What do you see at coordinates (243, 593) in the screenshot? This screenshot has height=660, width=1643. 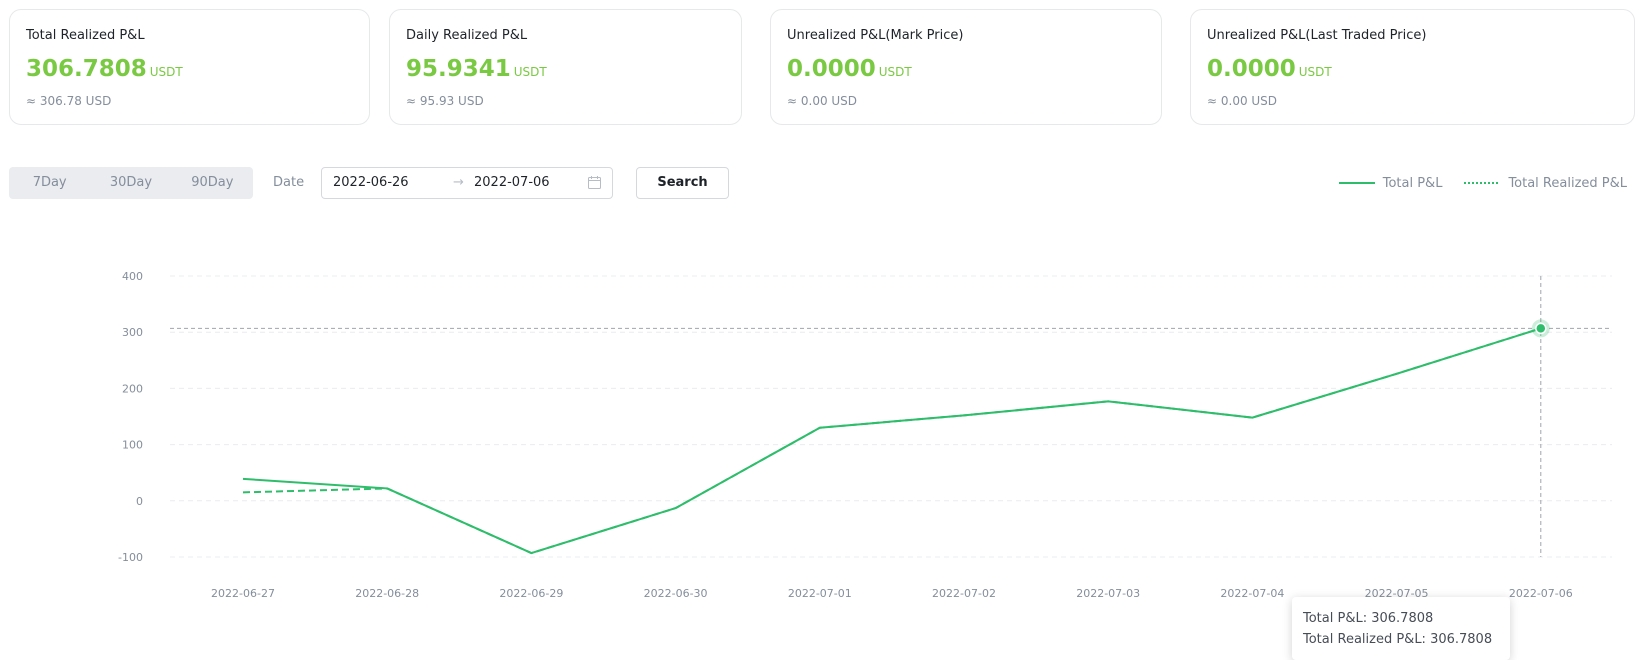 I see `x-tick-label: 2022-06-27` at bounding box center [243, 593].